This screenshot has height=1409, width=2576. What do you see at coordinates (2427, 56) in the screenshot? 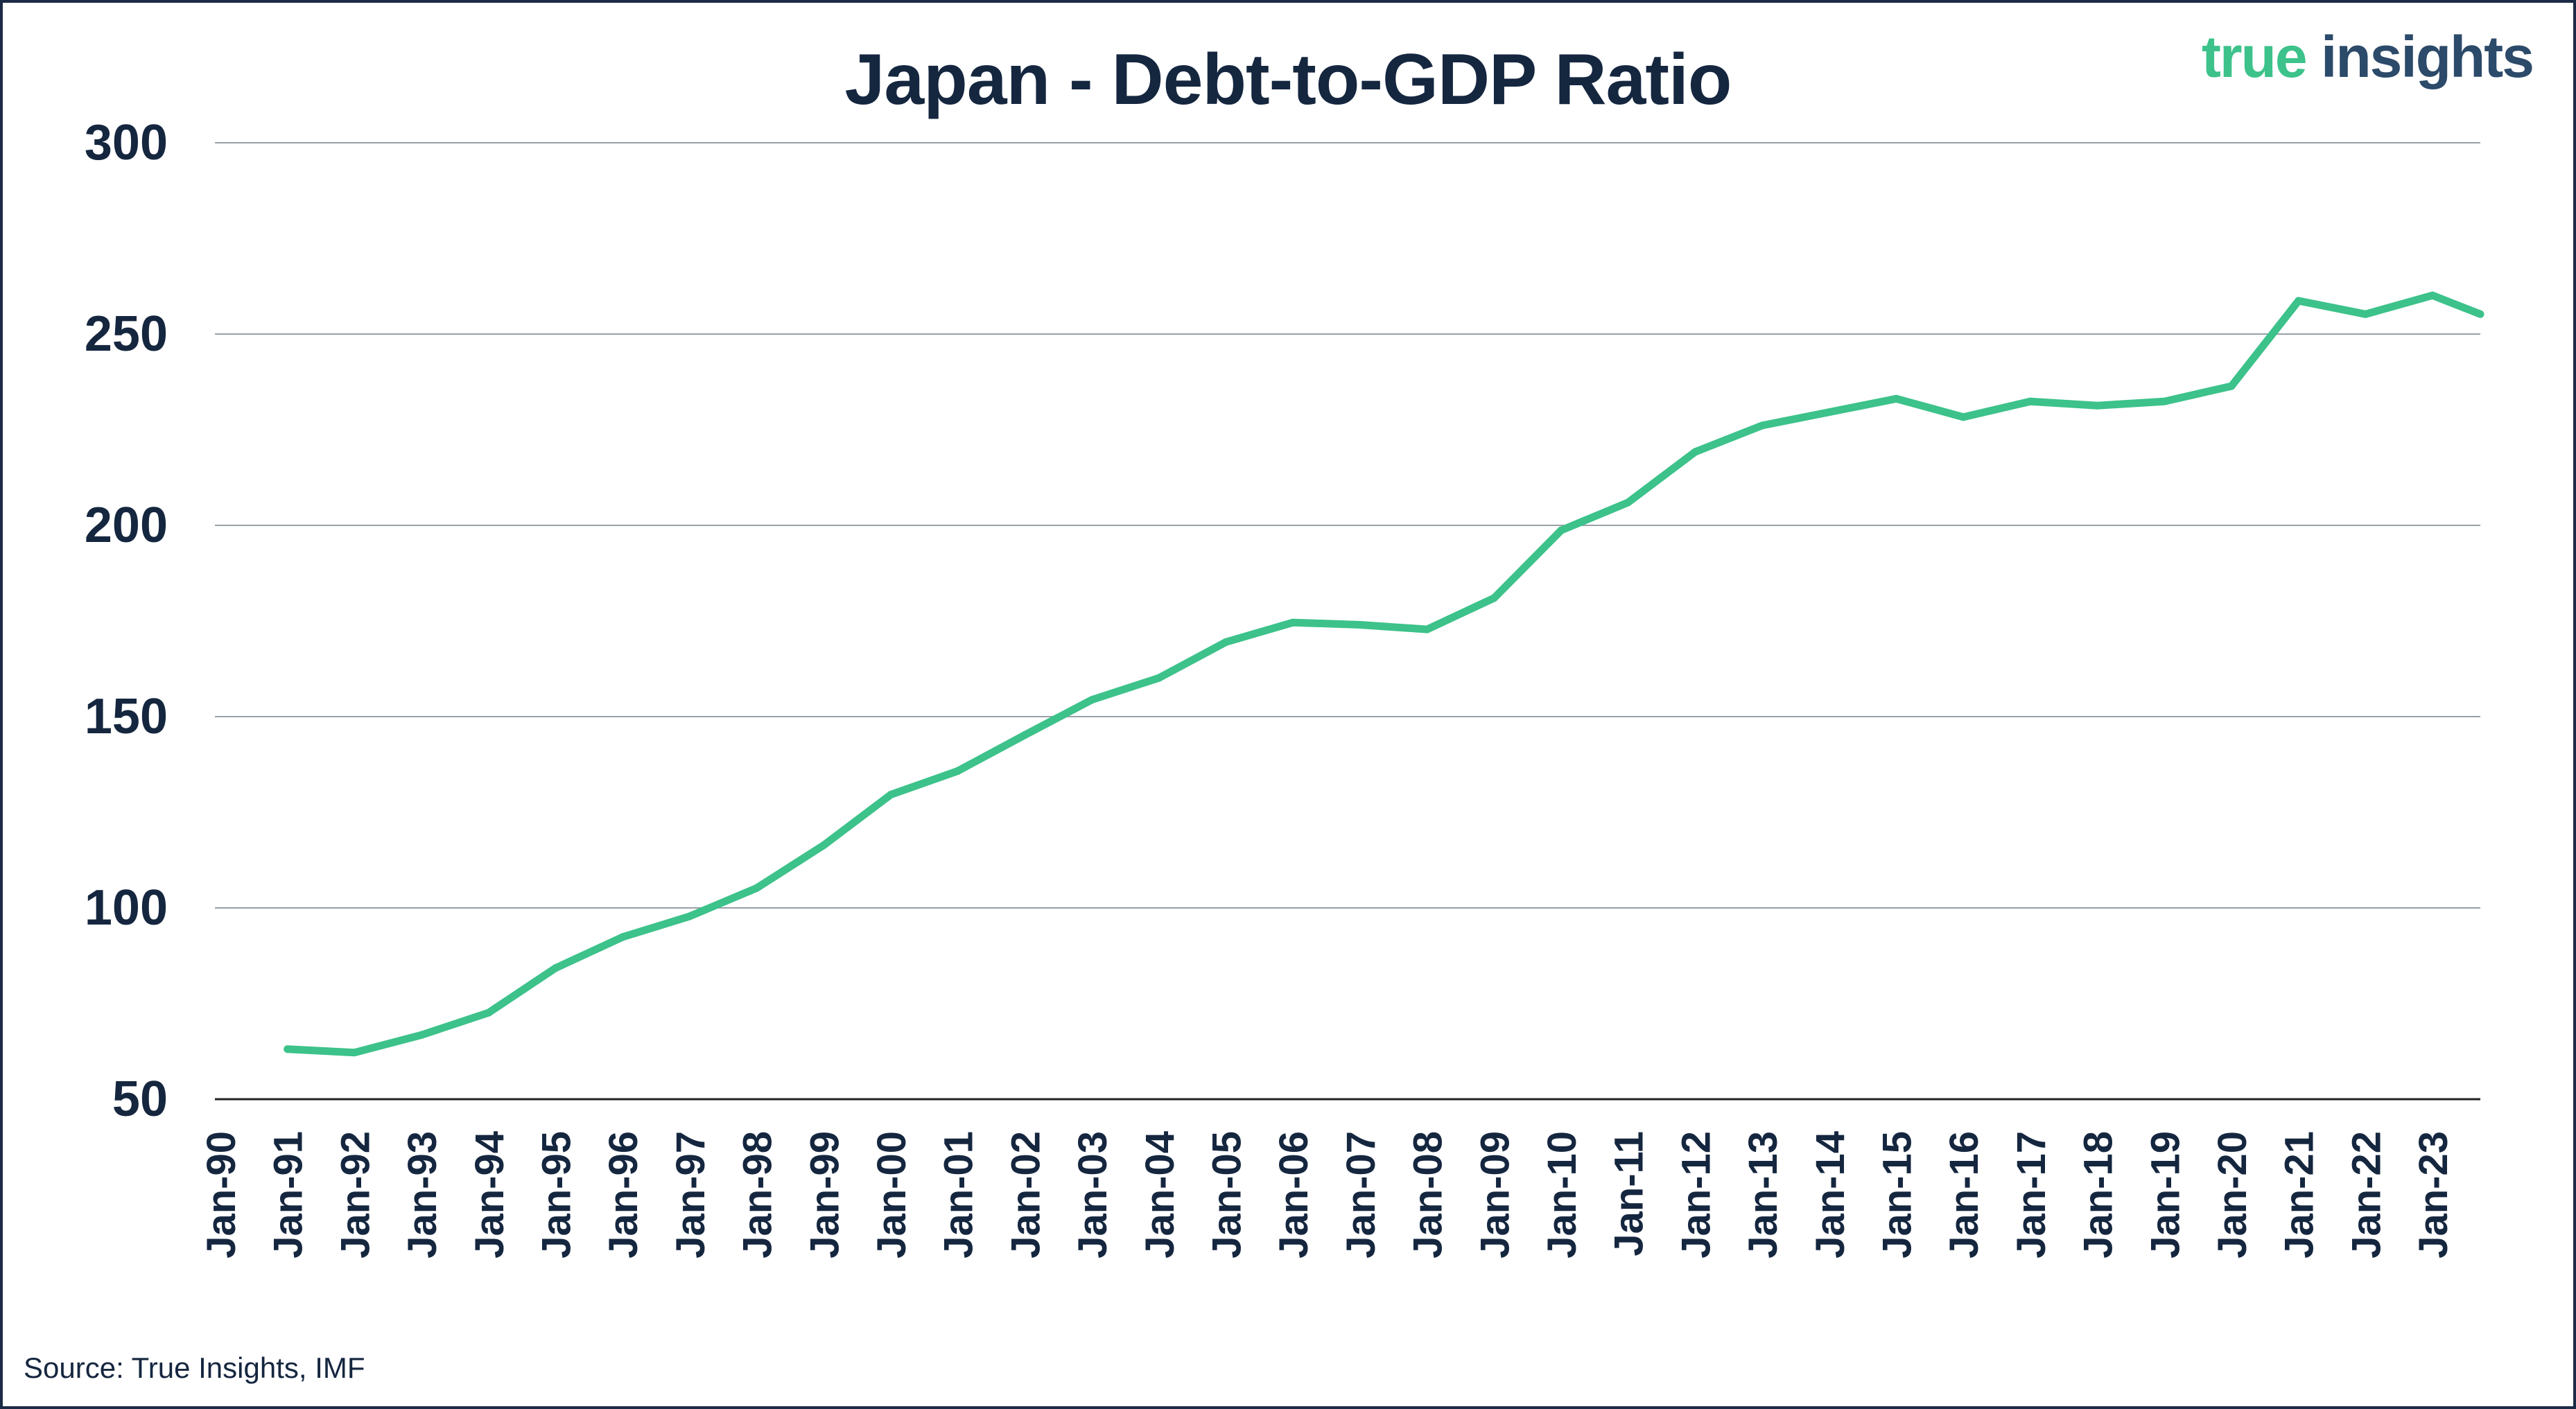
I see `logo-word-insights: insights` at bounding box center [2427, 56].